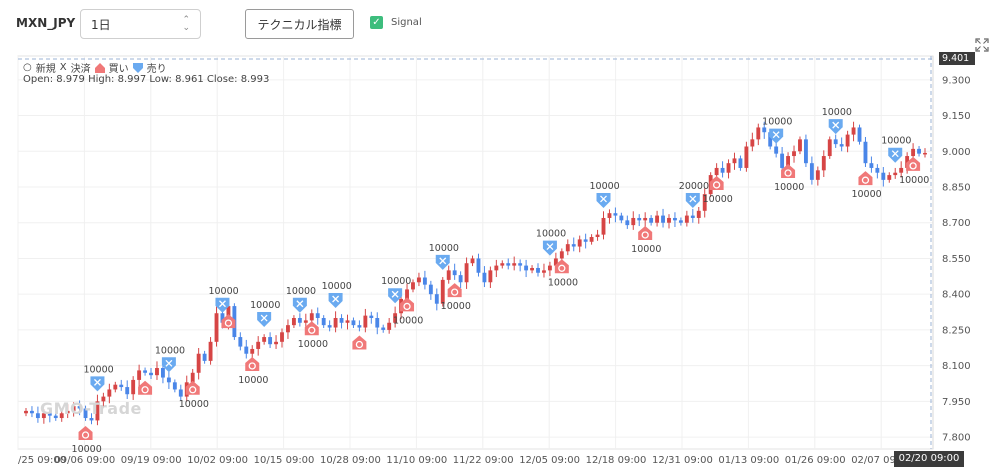 Image resolution: width=1001 pixels, height=475 pixels. What do you see at coordinates (982, 45) in the screenshot?
I see `expand-icon` at bounding box center [982, 45].